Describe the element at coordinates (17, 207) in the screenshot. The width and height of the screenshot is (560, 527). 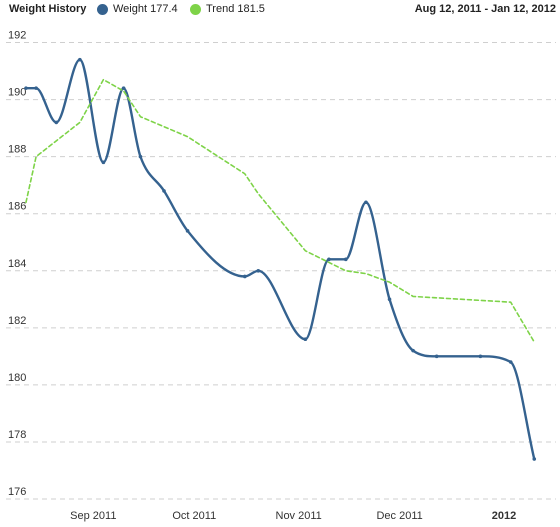
I see `y-tick-label-186: 186` at that location.